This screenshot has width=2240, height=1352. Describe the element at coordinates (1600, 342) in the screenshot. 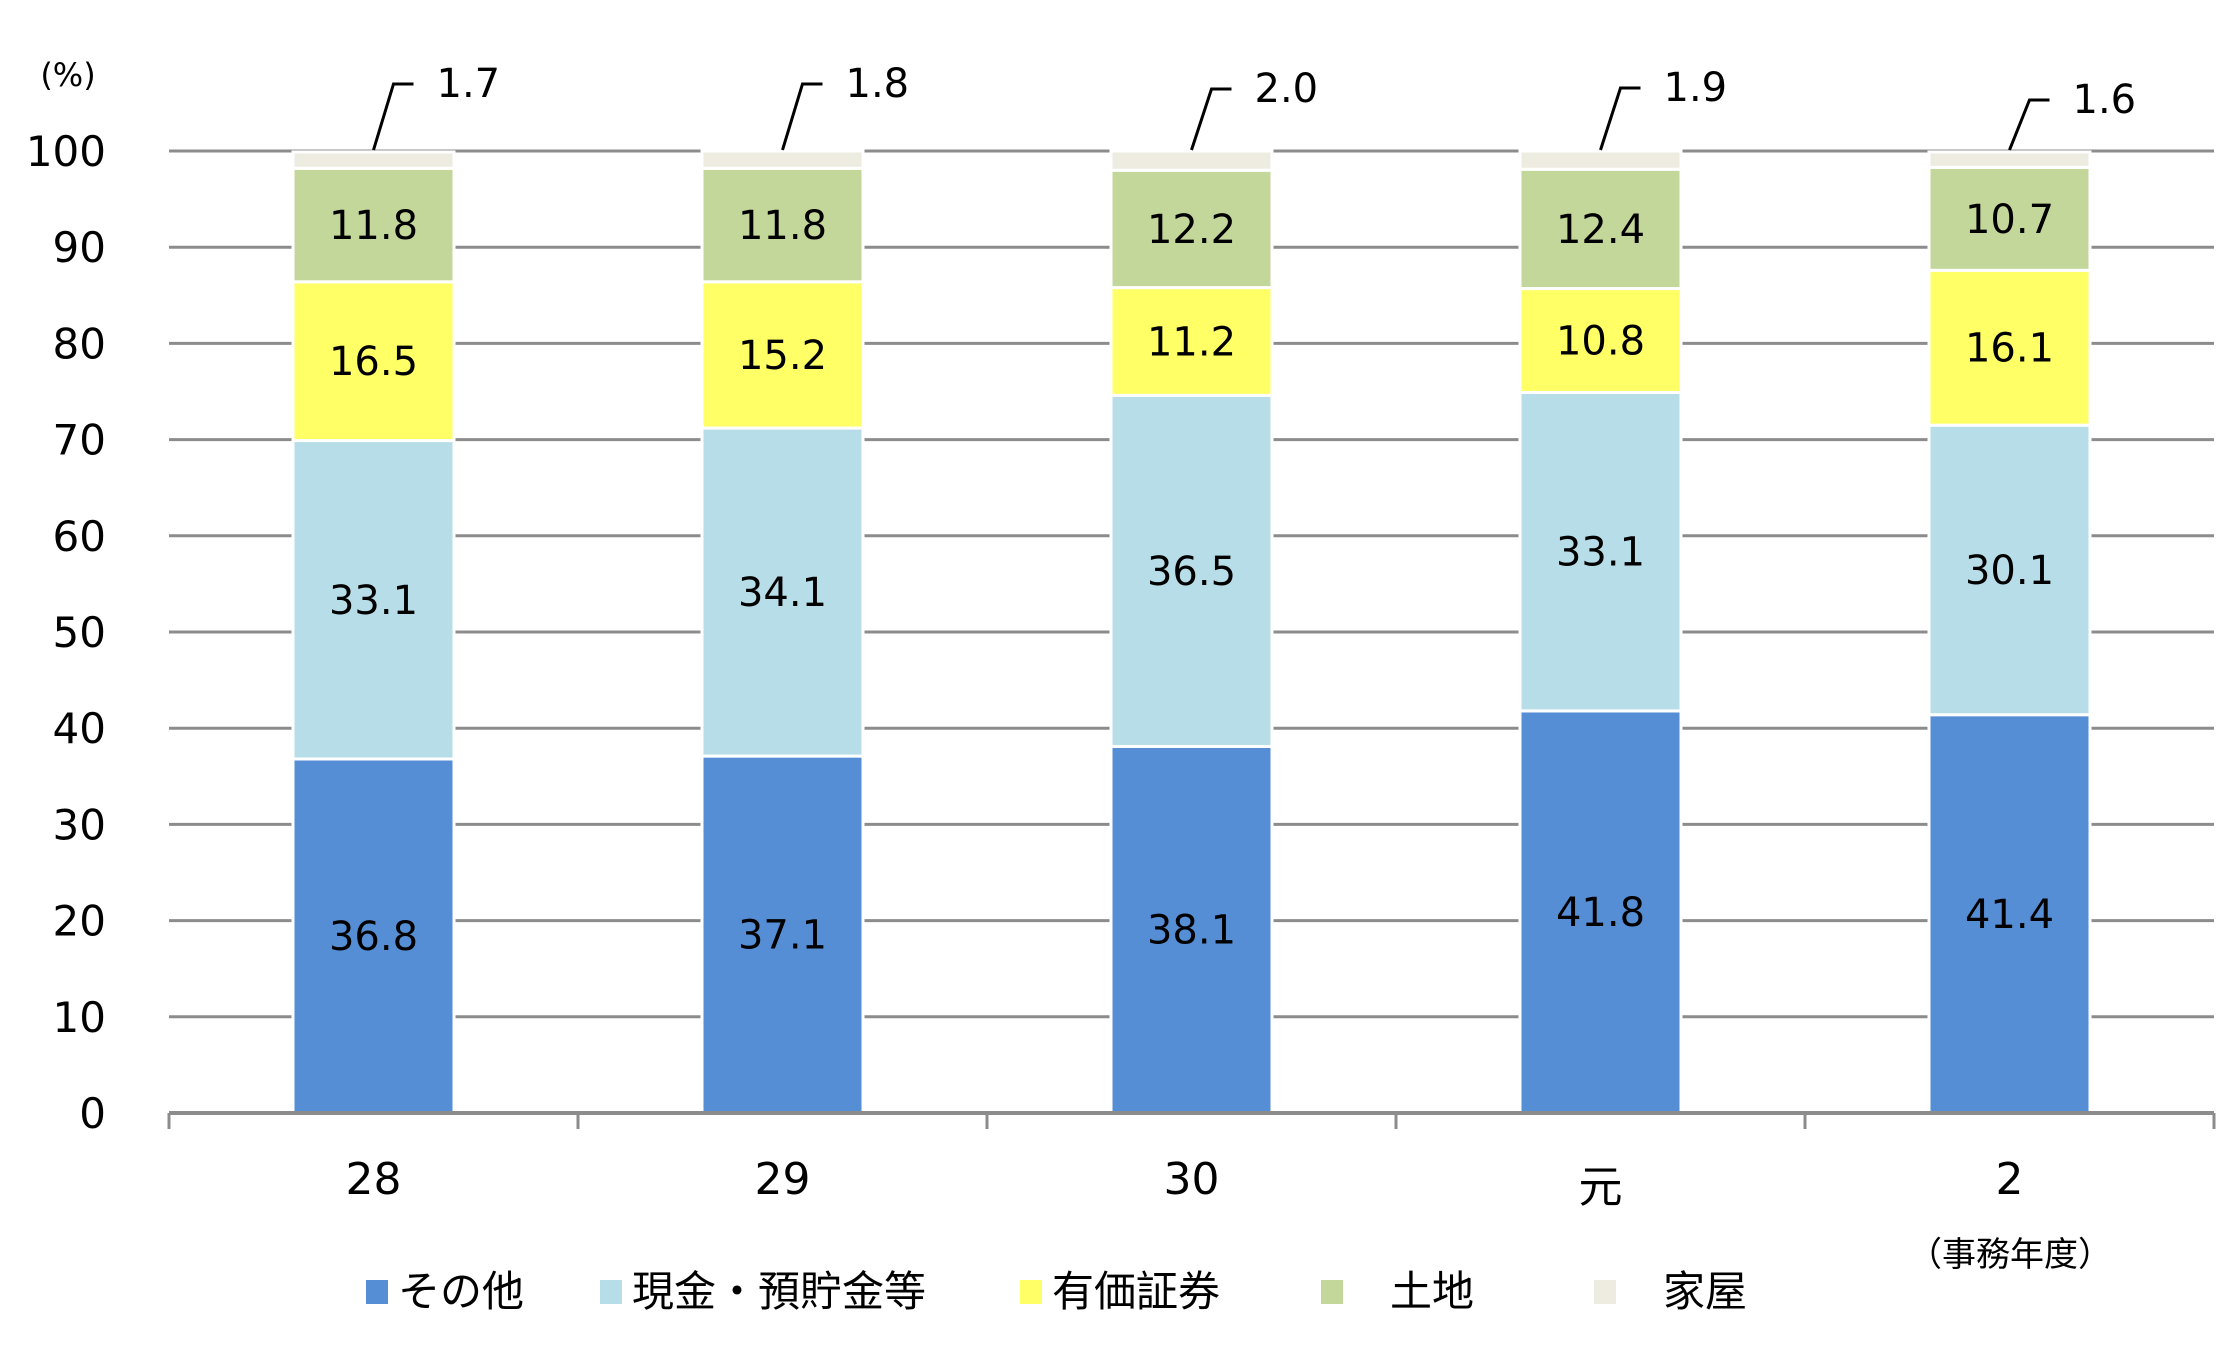

I see `data-label: 10.8` at that location.